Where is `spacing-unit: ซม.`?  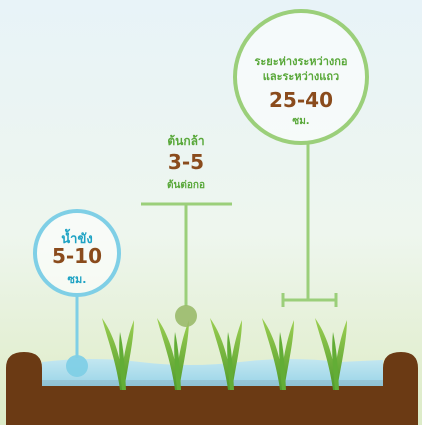 spacing-unit: ซม. is located at coordinates (301, 121).